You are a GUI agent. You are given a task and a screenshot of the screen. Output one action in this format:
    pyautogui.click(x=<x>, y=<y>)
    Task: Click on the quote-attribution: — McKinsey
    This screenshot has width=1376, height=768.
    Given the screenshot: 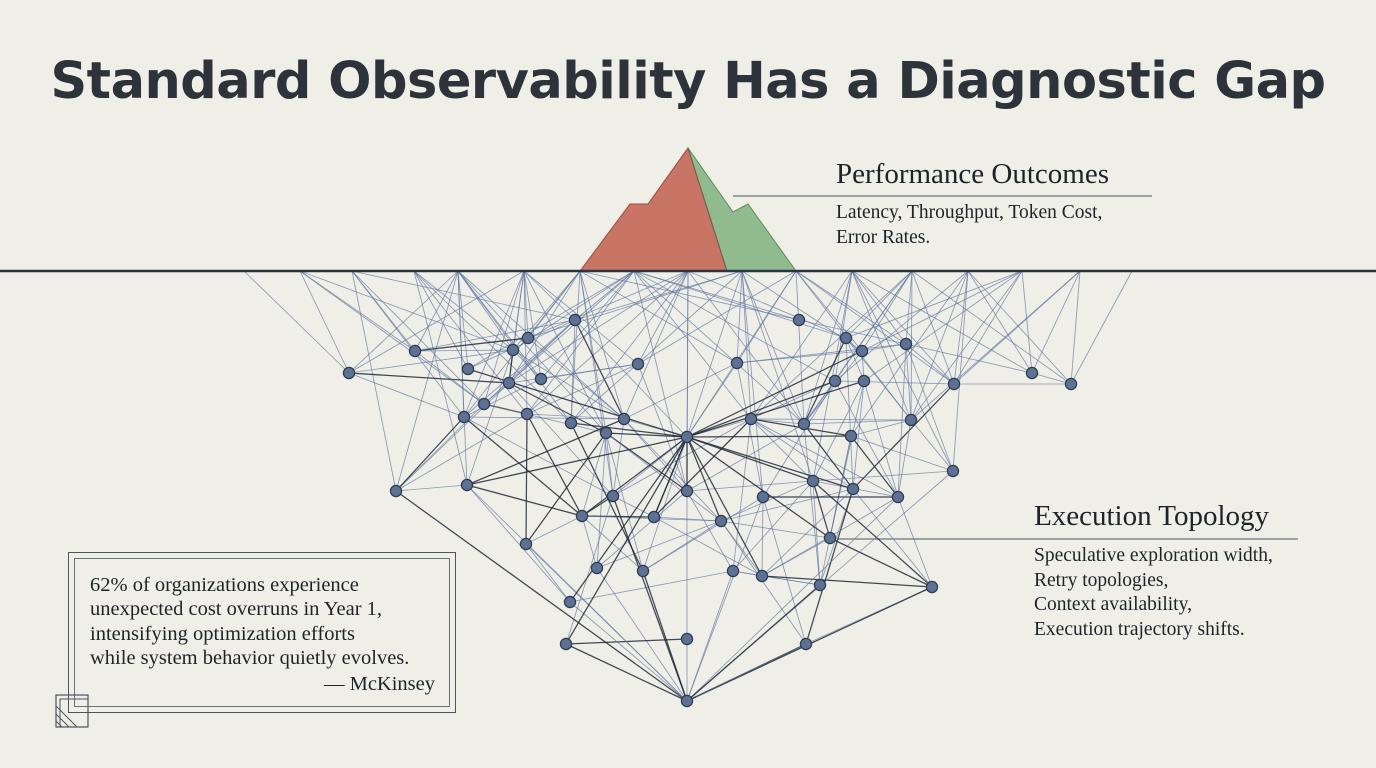 What is the action you would take?
    pyautogui.click(x=379, y=684)
    